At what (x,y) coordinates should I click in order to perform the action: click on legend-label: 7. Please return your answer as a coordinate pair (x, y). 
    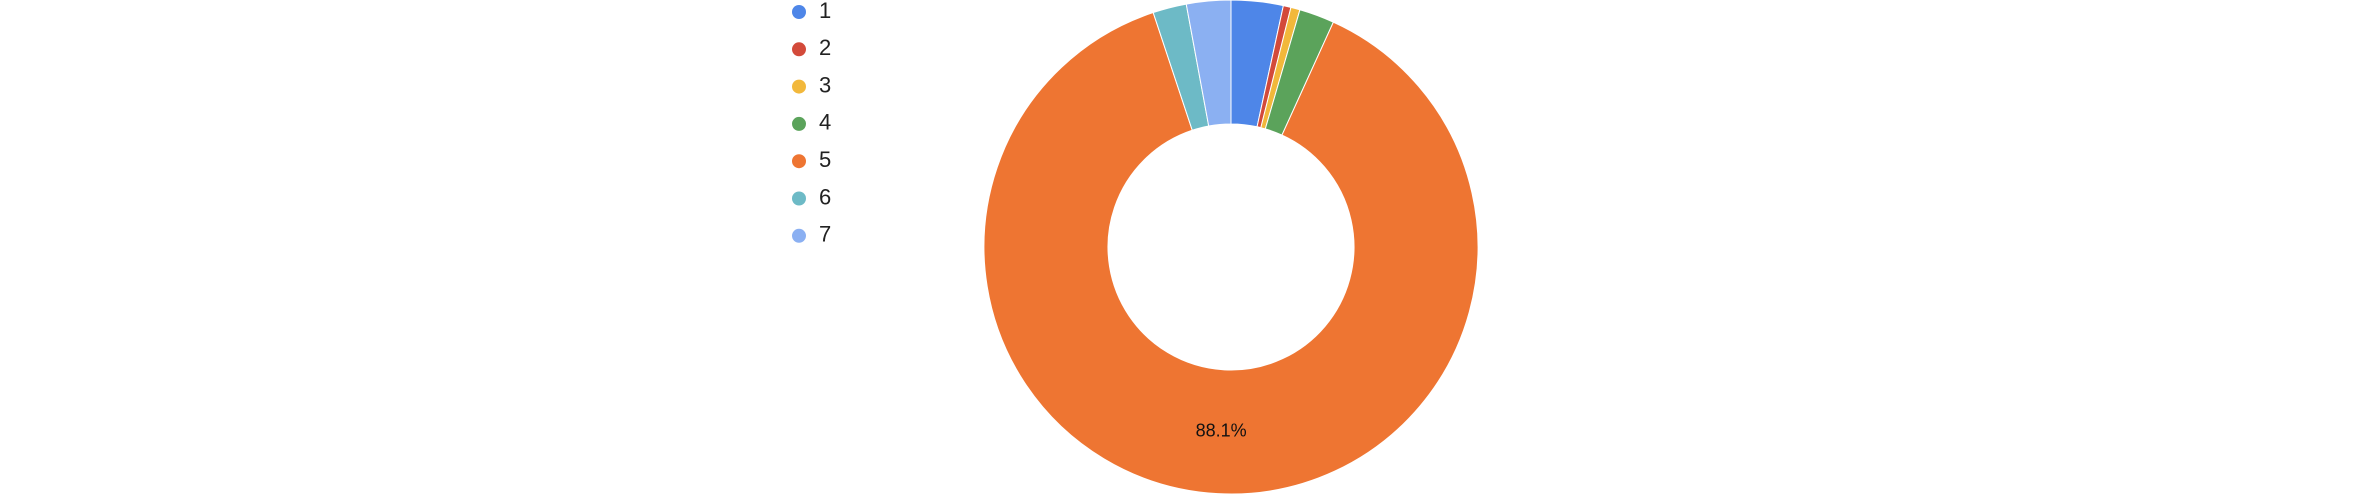
    Looking at the image, I should click on (825, 234).